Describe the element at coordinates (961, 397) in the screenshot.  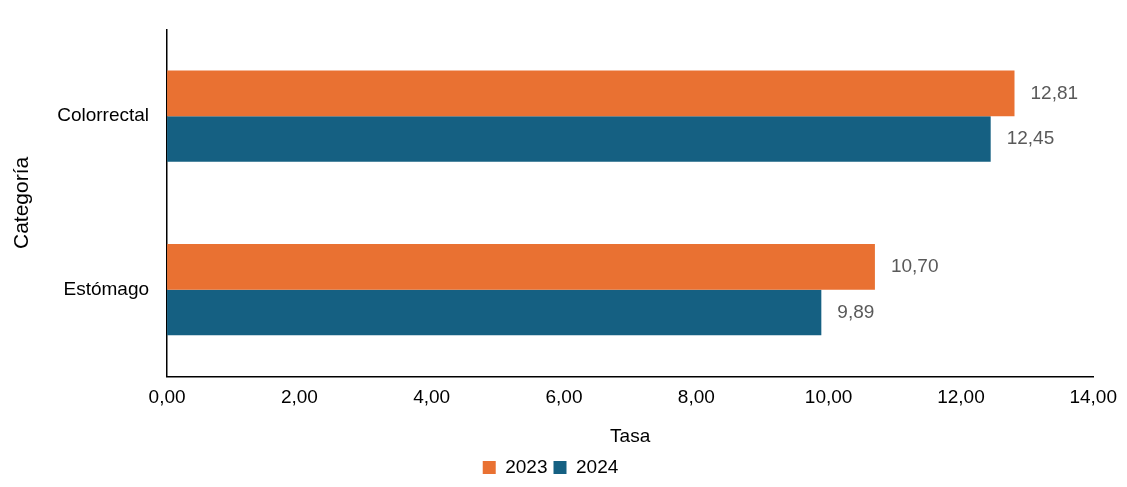
I see `x-tick-label: 12,00` at that location.